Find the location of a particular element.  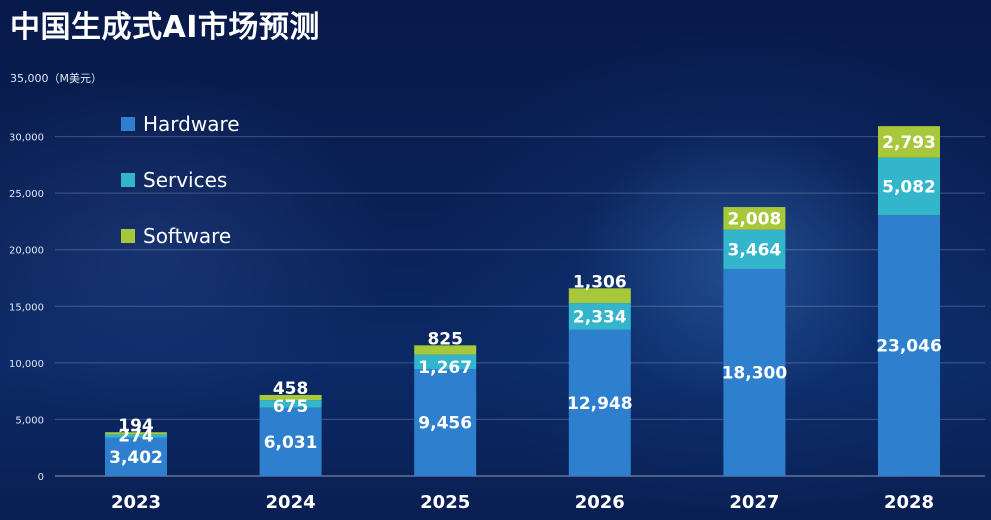

x-tick-label: 2023 is located at coordinates (136, 502).